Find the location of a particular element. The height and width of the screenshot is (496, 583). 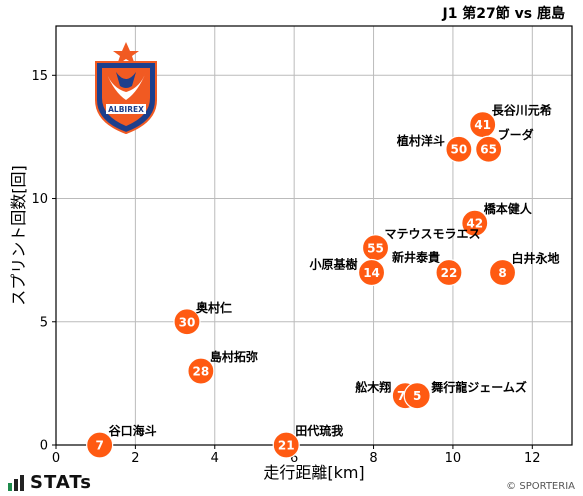

point-player-label: 小原基樹 is located at coordinates (334, 263).